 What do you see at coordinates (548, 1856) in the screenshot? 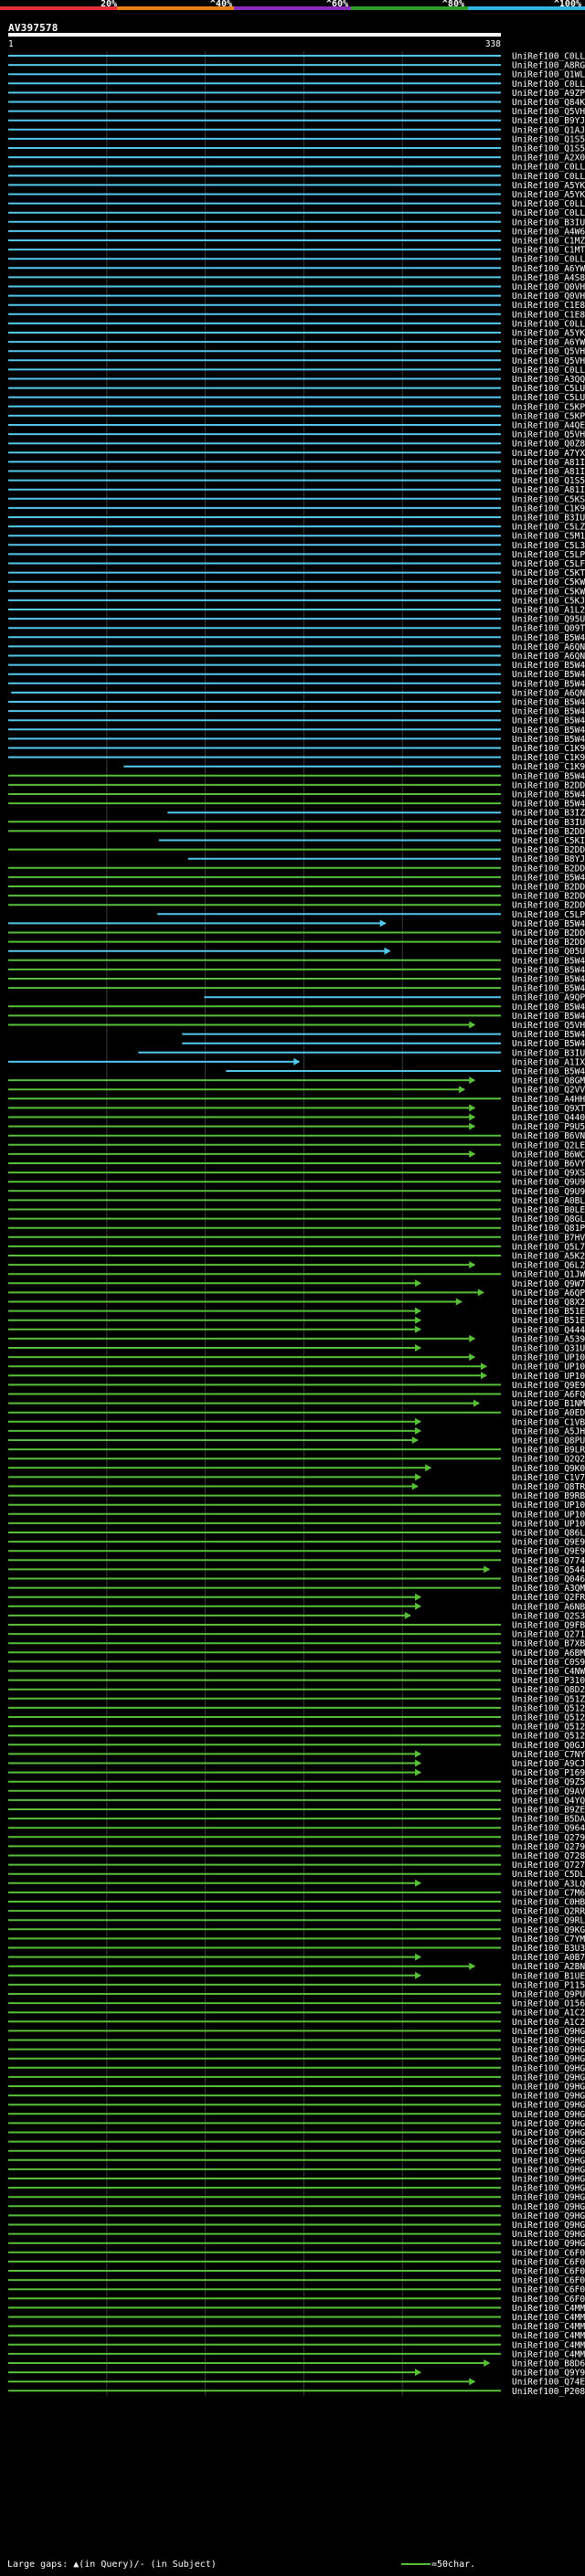
I see `hit-label: UniRef100_Q728W9` at bounding box center [548, 1856].